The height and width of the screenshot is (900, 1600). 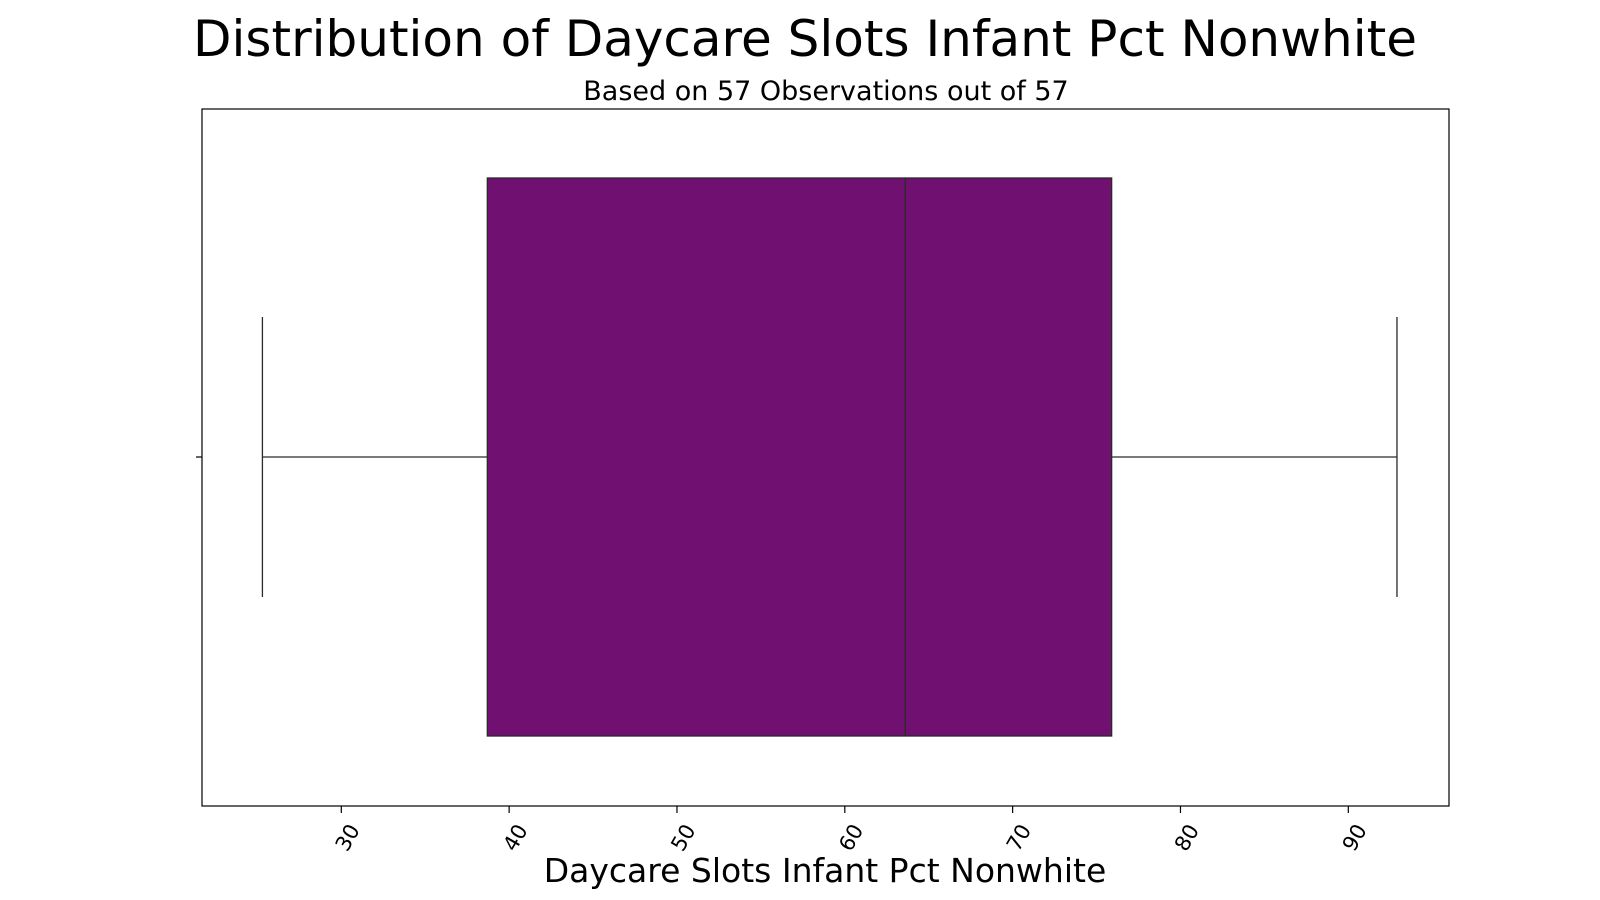 I want to click on x-axis: 30 40 50 60 70 80 90, so click(x=851, y=830).